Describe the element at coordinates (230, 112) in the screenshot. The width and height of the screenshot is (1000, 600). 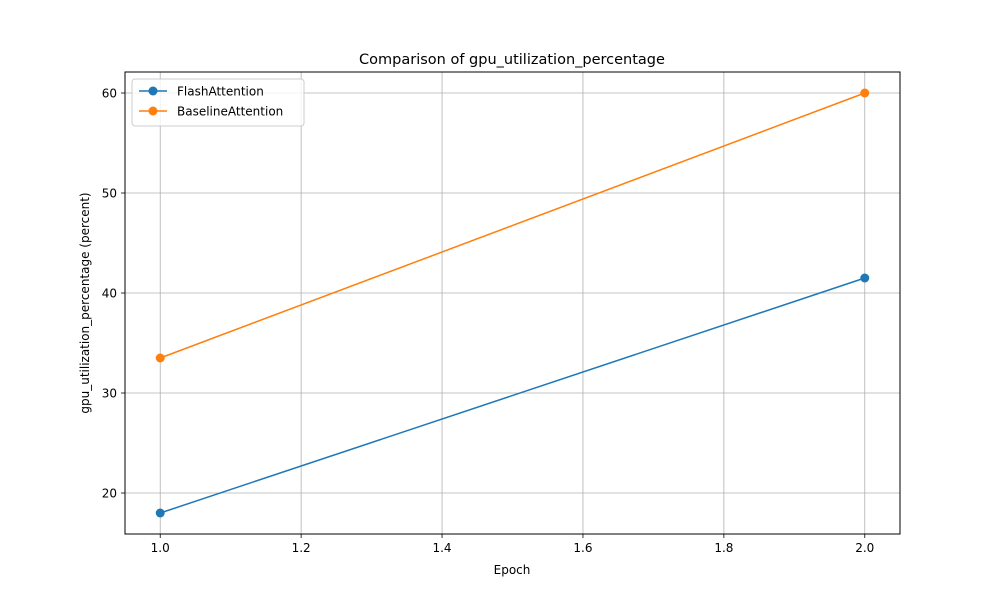
I see `legend-label-baselineattention: BaselineAttention` at that location.